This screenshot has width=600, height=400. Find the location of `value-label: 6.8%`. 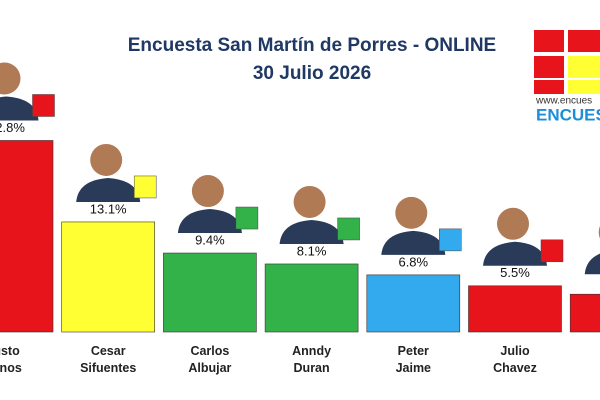

value-label: 6.8% is located at coordinates (413, 261).